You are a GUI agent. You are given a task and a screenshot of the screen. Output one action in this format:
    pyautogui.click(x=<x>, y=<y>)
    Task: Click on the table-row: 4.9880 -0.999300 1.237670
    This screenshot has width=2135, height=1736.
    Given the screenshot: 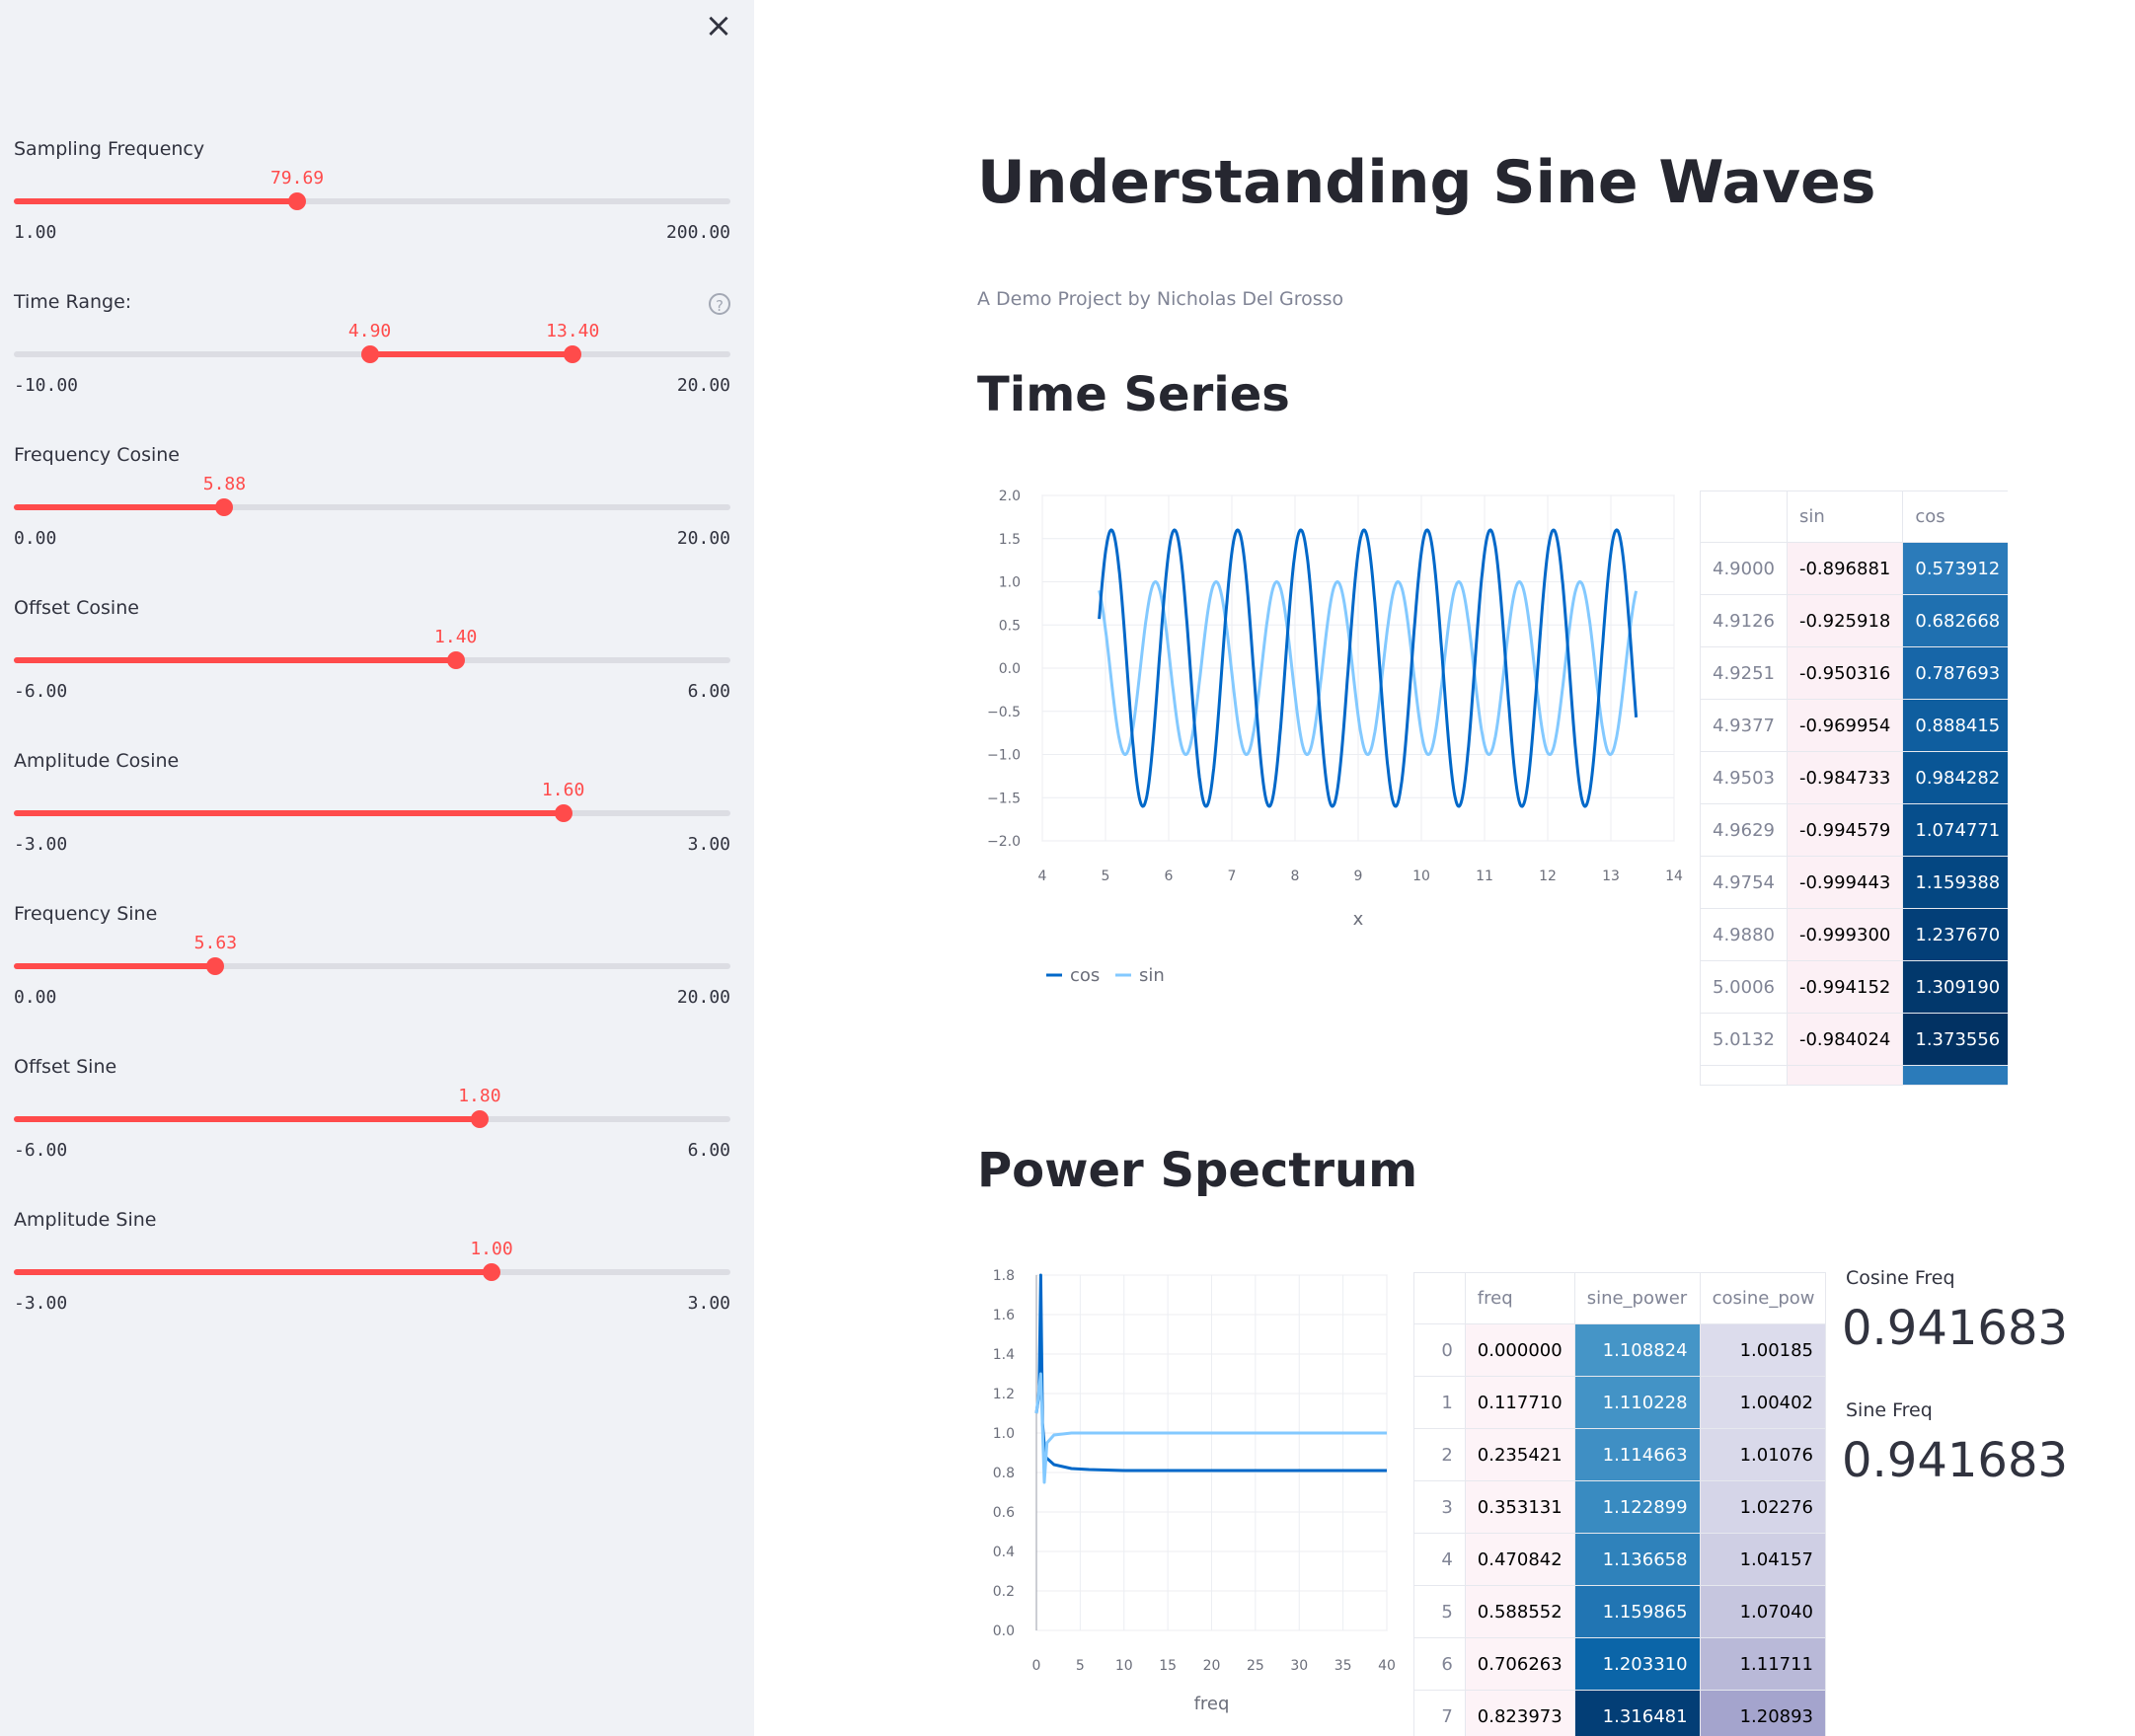 What is the action you would take?
    pyautogui.click(x=1854, y=934)
    